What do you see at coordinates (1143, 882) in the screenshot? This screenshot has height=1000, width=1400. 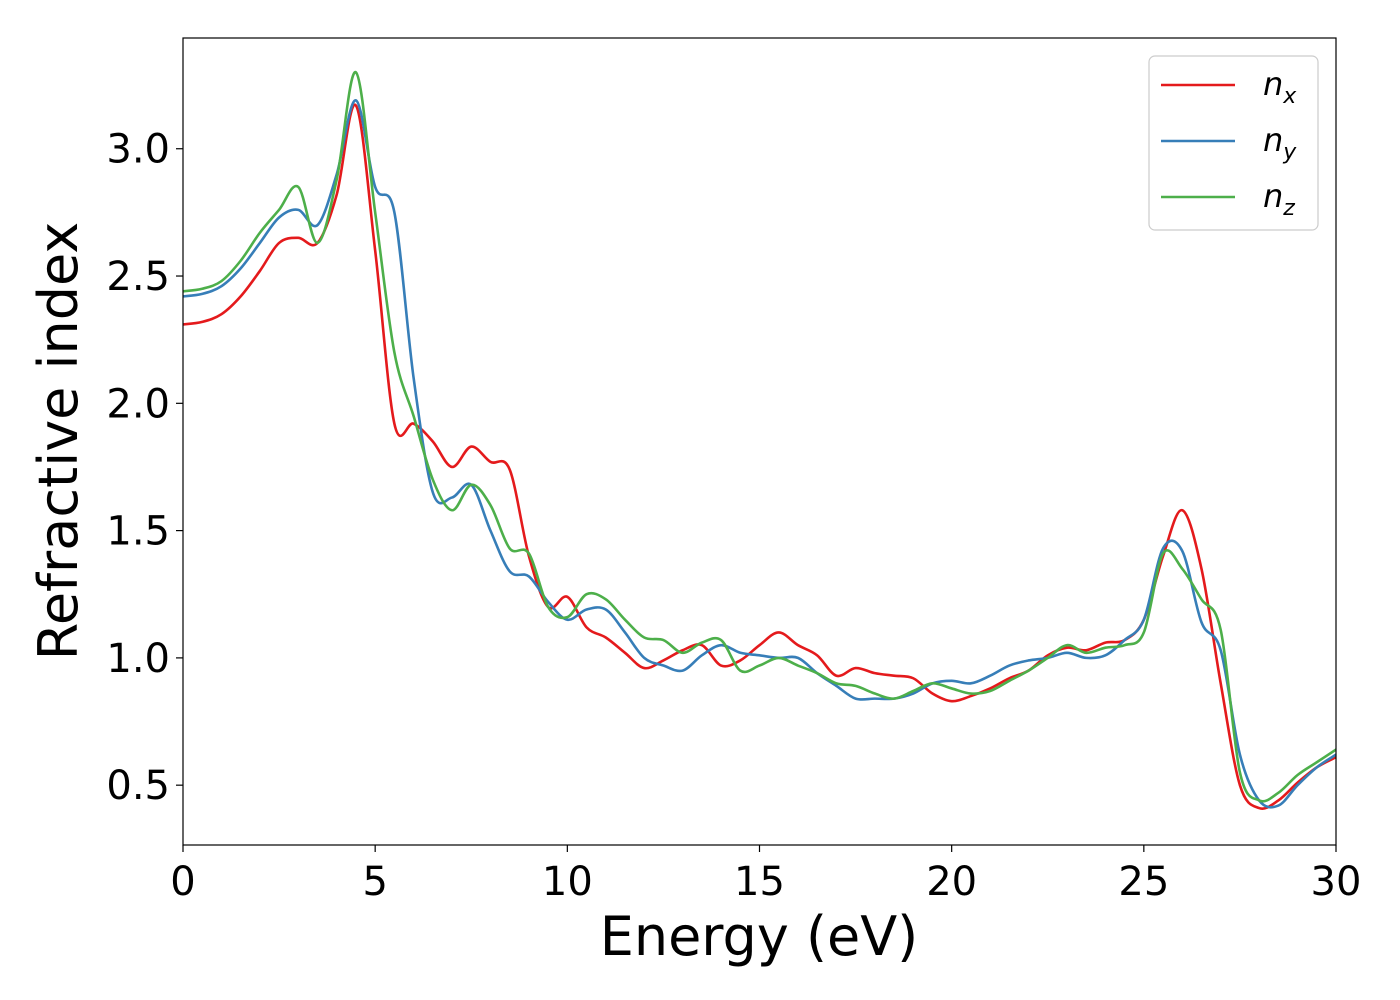 I see `x-tick-label: 25` at bounding box center [1143, 882].